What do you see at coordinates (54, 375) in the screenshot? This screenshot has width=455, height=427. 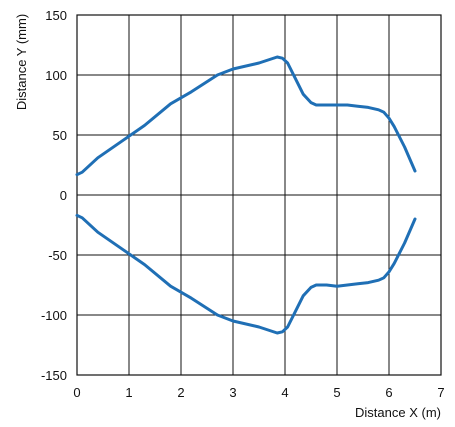 I see `y-tick-label: -150` at bounding box center [54, 375].